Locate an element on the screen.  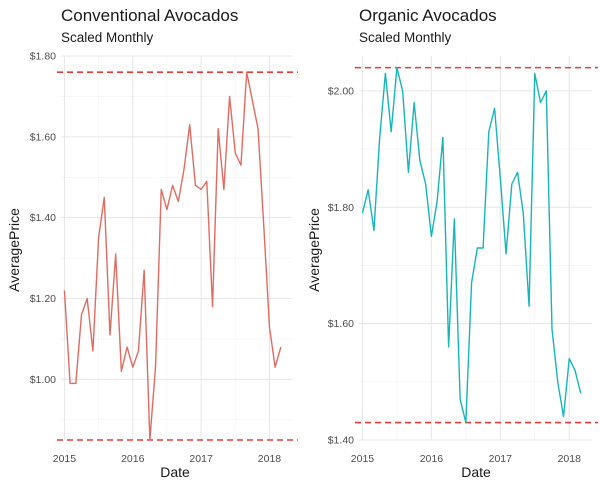
organic-x-tick-label: 2018 is located at coordinates (570, 459).